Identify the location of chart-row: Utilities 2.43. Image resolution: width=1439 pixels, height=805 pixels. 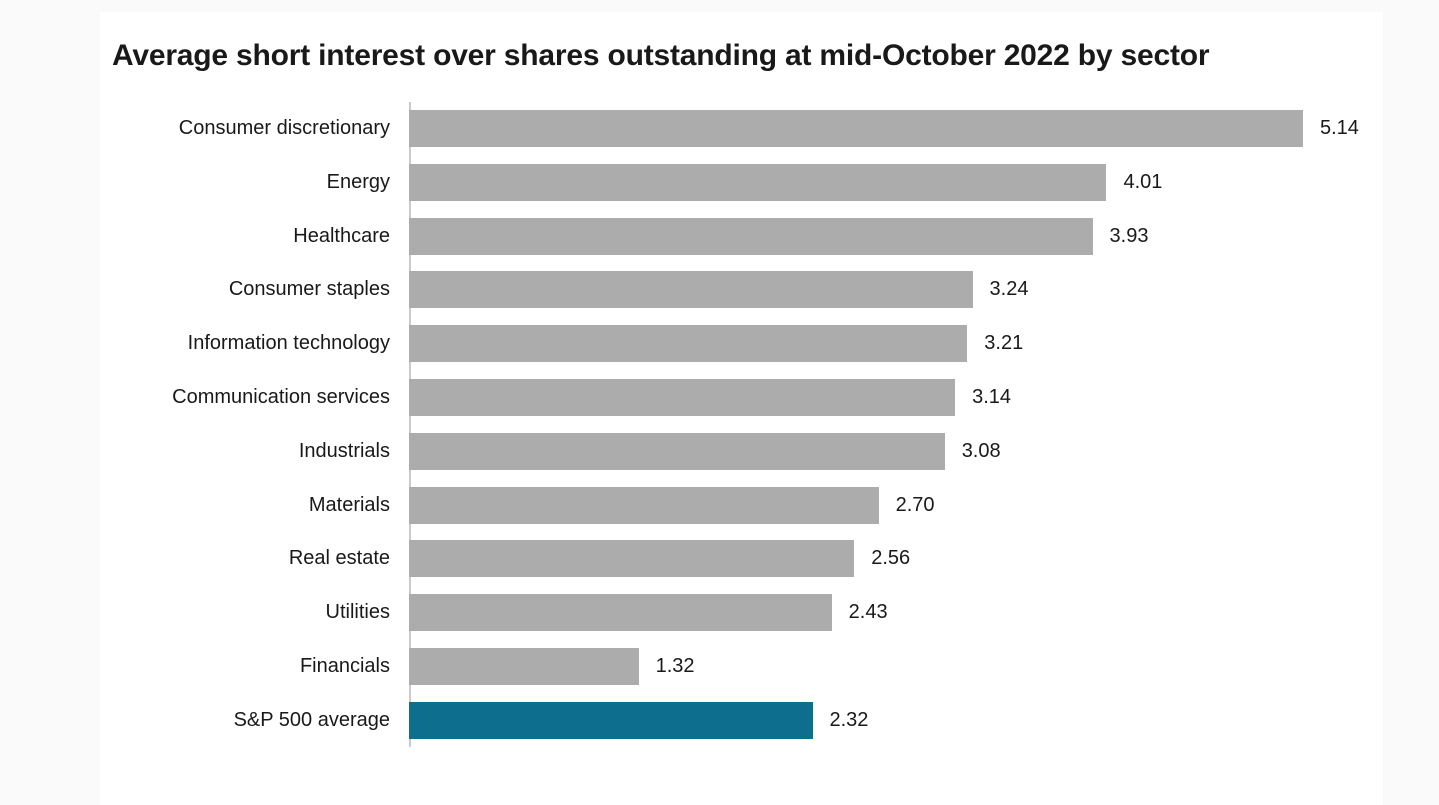
(747, 613).